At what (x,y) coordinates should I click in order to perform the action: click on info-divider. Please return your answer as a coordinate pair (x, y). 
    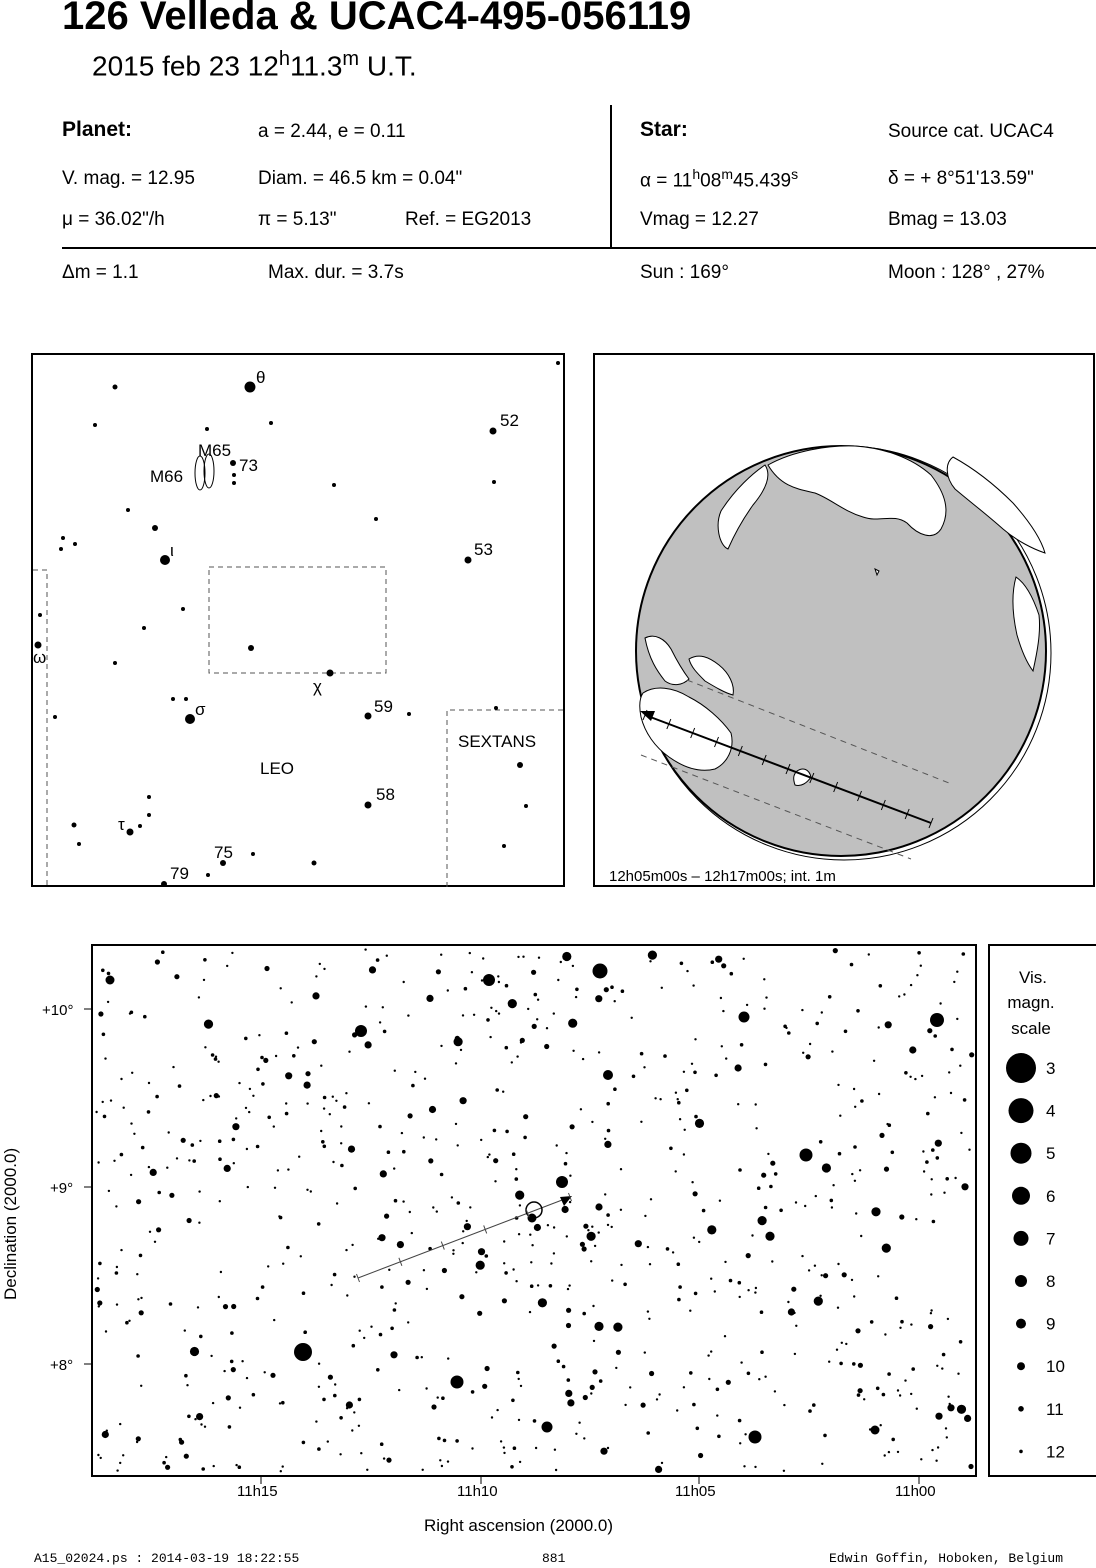
    Looking at the image, I should click on (611, 176).